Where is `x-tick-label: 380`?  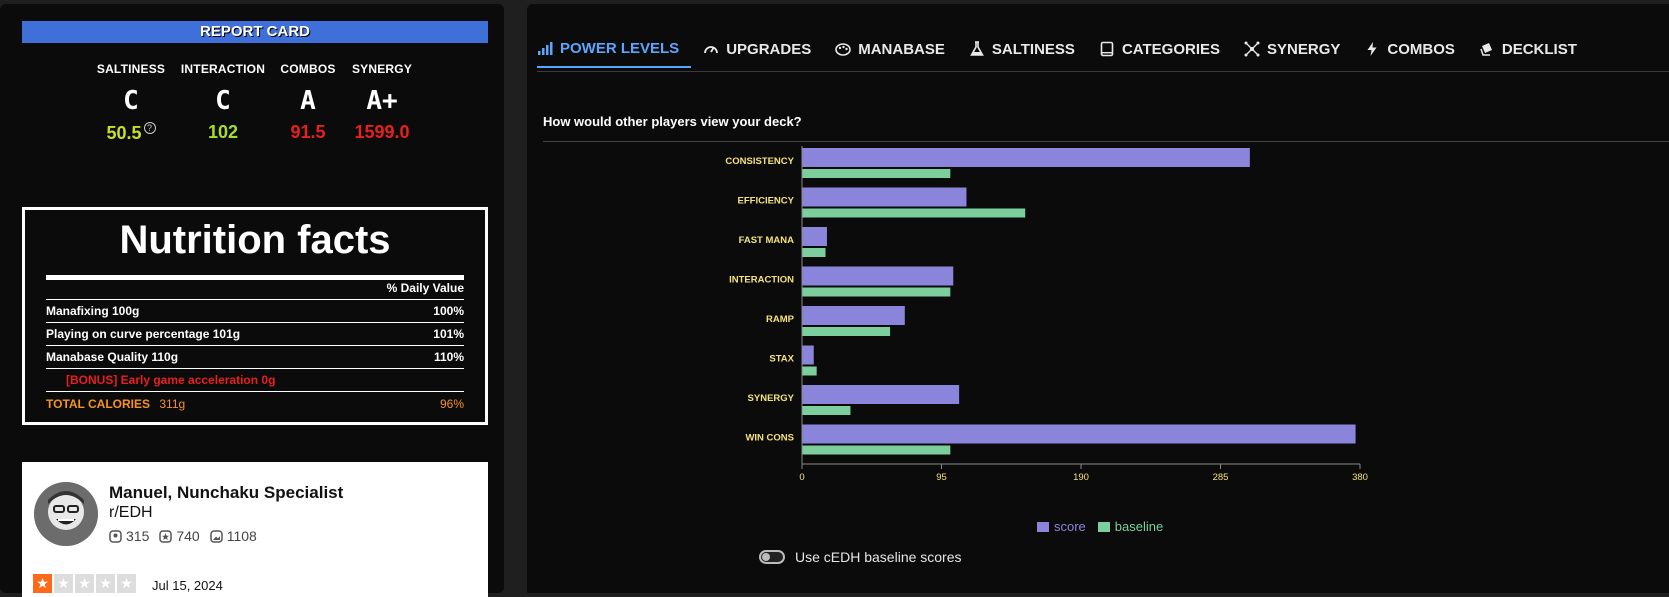
x-tick-label: 380 is located at coordinates (1360, 477).